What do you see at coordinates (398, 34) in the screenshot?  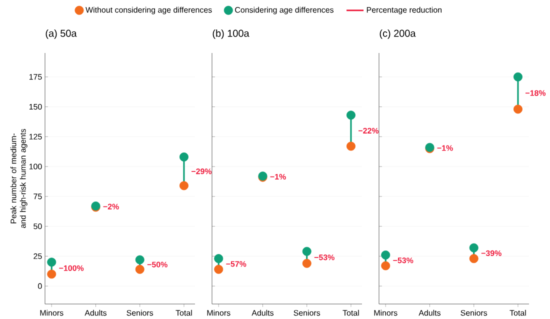 I see `chart-title: (c) 200a` at bounding box center [398, 34].